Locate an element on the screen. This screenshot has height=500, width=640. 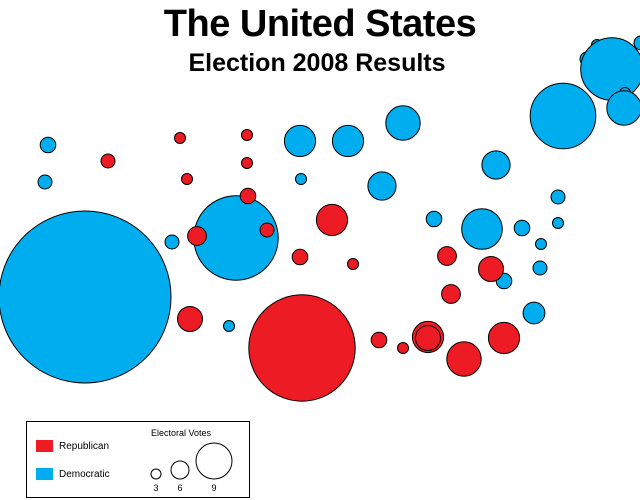
scale-label-6: 6 is located at coordinates (180, 488).